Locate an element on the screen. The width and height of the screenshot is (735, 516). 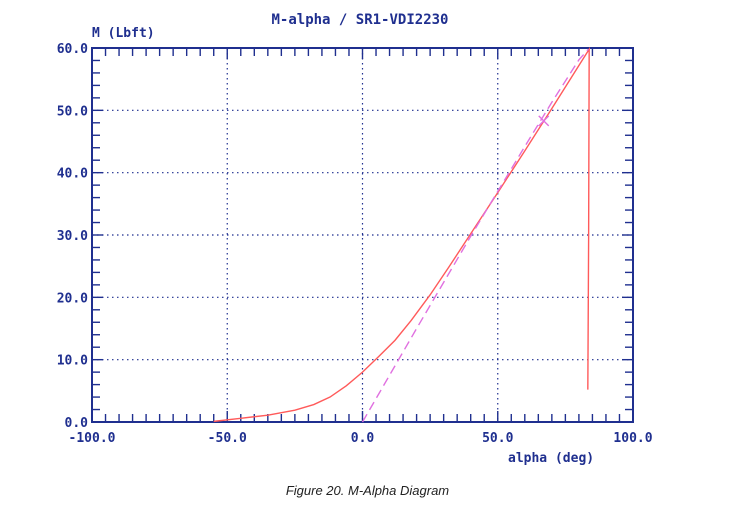
x-tick-label: -50.0 is located at coordinates (227, 438).